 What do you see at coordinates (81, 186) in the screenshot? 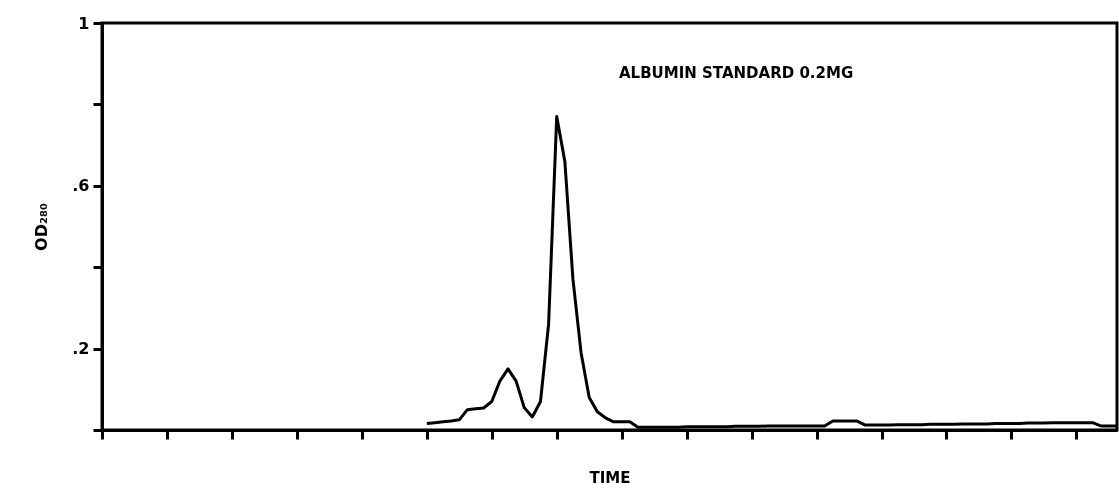
I see `y-tick-label: .6` at bounding box center [81, 186].